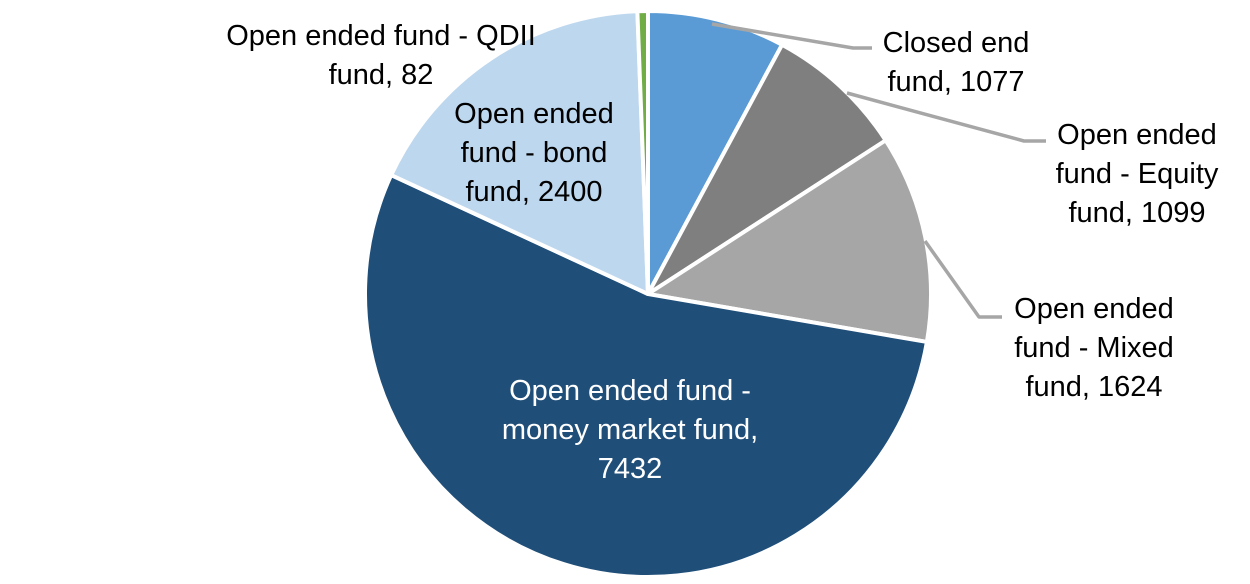 The image size is (1250, 584). I want to click on pie-label-line: fund, 2400, so click(533, 192).